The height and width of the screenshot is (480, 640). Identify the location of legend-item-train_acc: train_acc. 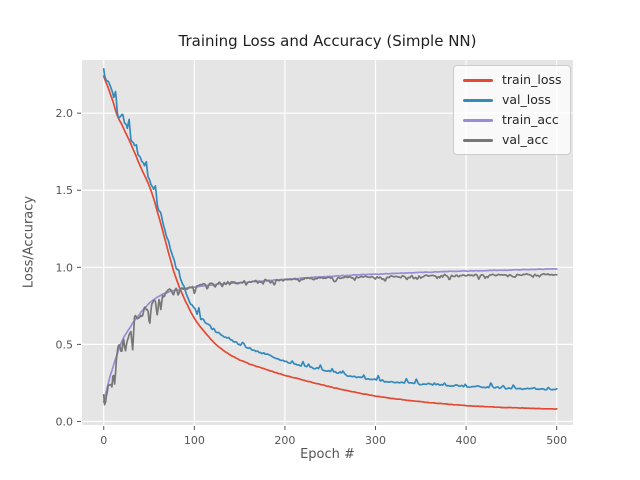
(512, 120).